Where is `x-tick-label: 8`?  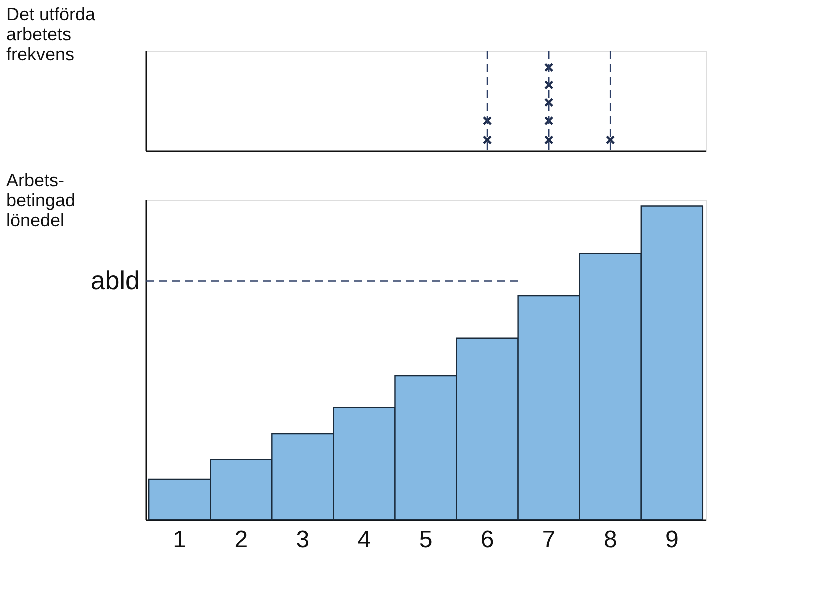 x-tick-label: 8 is located at coordinates (611, 540).